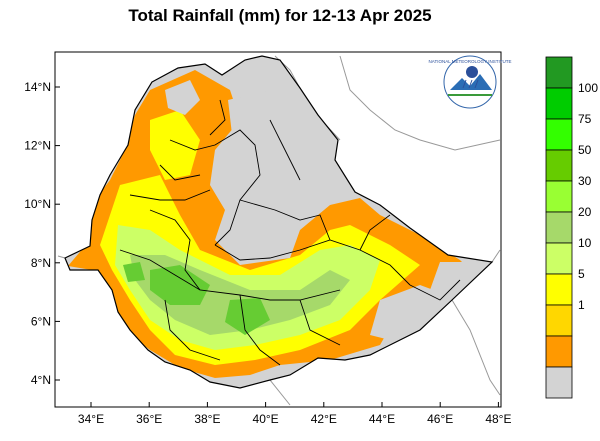 This screenshot has width=600, height=441. I want to click on map-title: Total Rainfall (mm) for 12-13 Apr 2025, so click(280, 15).